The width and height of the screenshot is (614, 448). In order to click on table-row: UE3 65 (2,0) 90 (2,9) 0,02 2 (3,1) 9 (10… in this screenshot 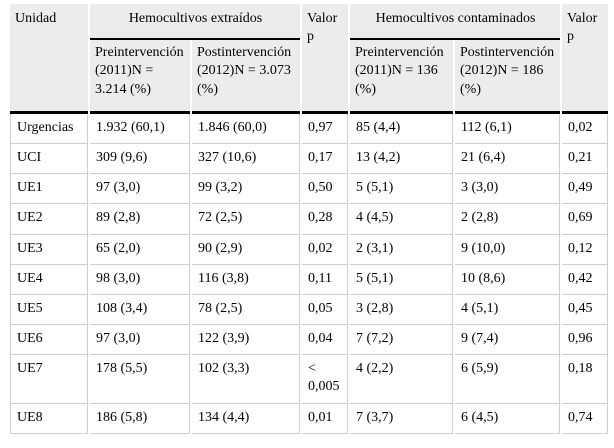, I will do `click(309, 249)`.